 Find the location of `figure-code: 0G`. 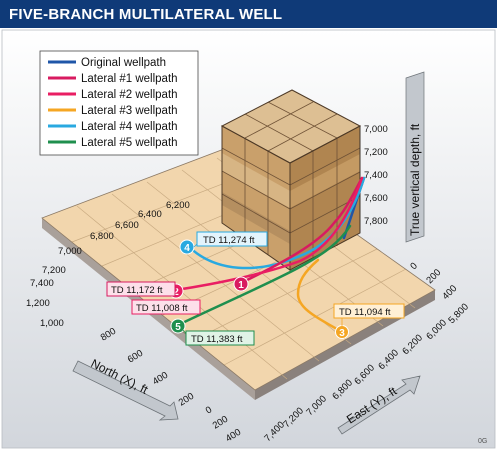

figure-code: 0G is located at coordinates (483, 441).